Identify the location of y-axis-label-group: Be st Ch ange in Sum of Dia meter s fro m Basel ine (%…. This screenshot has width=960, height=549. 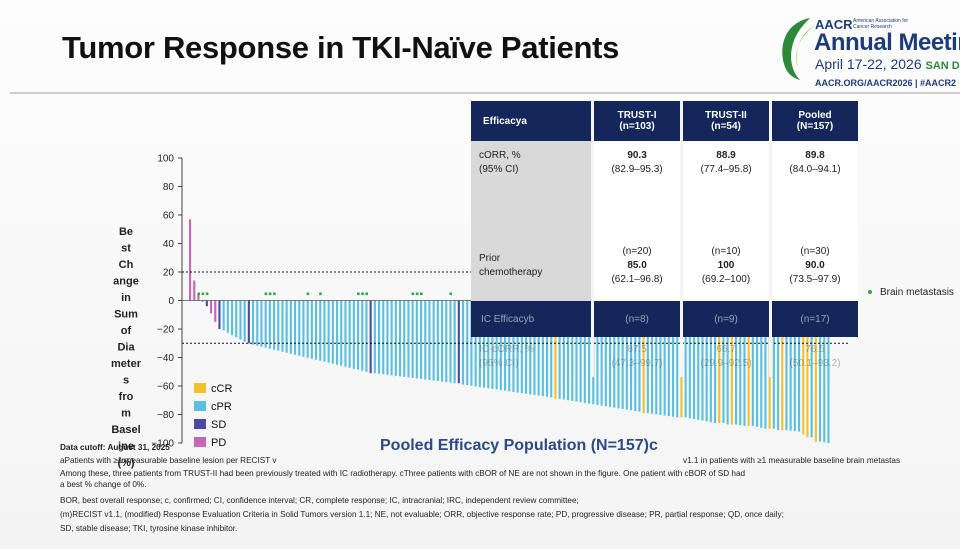
(126, 347).